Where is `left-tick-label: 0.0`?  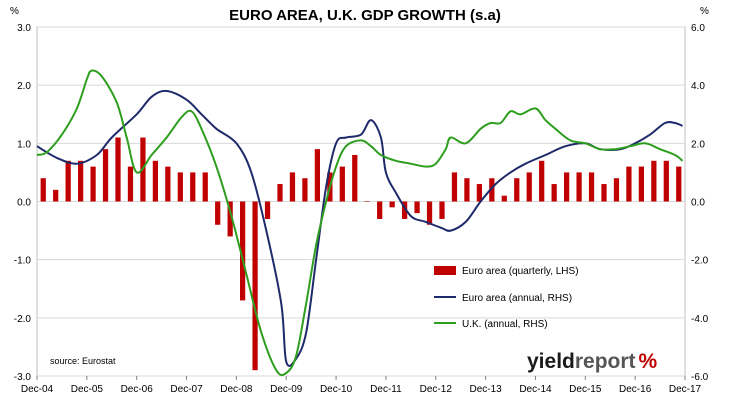
left-tick-label: 0.0 is located at coordinates (24, 203).